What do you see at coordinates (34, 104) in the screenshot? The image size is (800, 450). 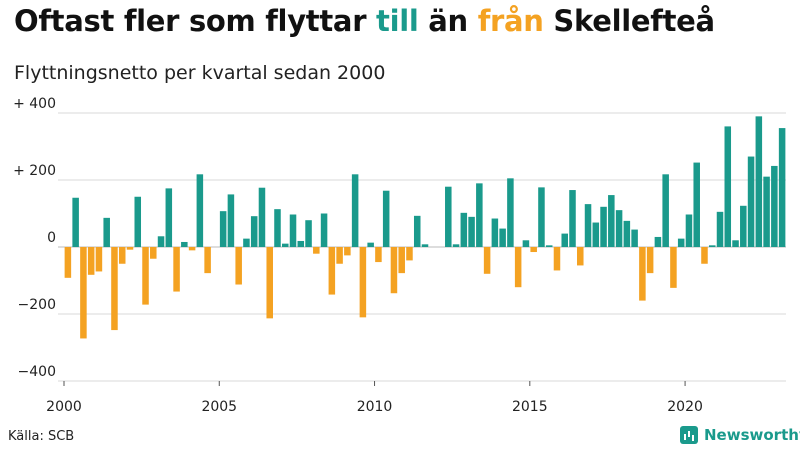 I see `y-tick-label: + 400` at bounding box center [34, 104].